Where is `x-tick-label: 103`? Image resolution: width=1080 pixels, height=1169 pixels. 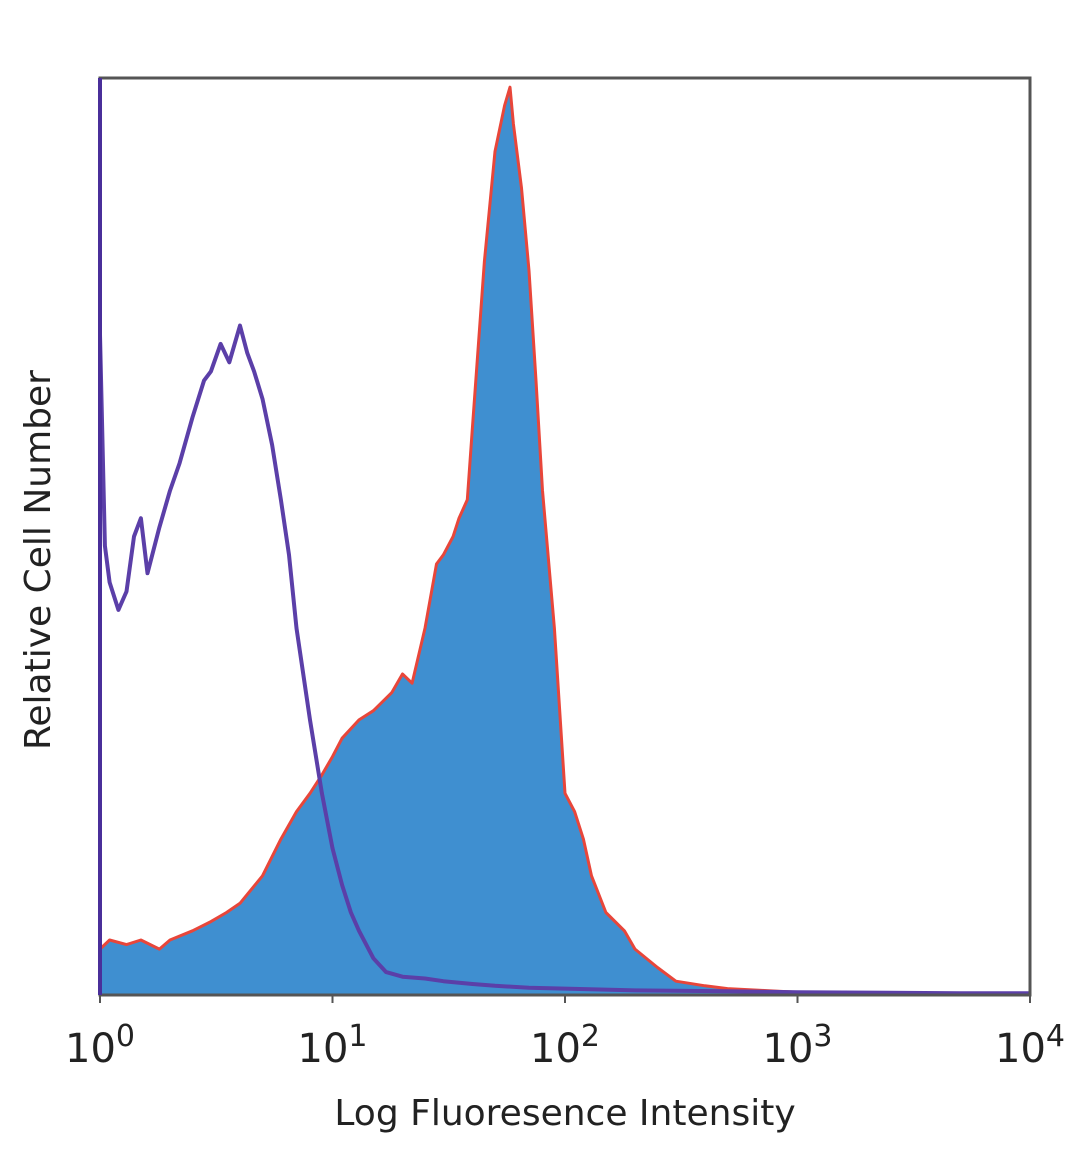 x-tick-label: 103 is located at coordinates (798, 1045).